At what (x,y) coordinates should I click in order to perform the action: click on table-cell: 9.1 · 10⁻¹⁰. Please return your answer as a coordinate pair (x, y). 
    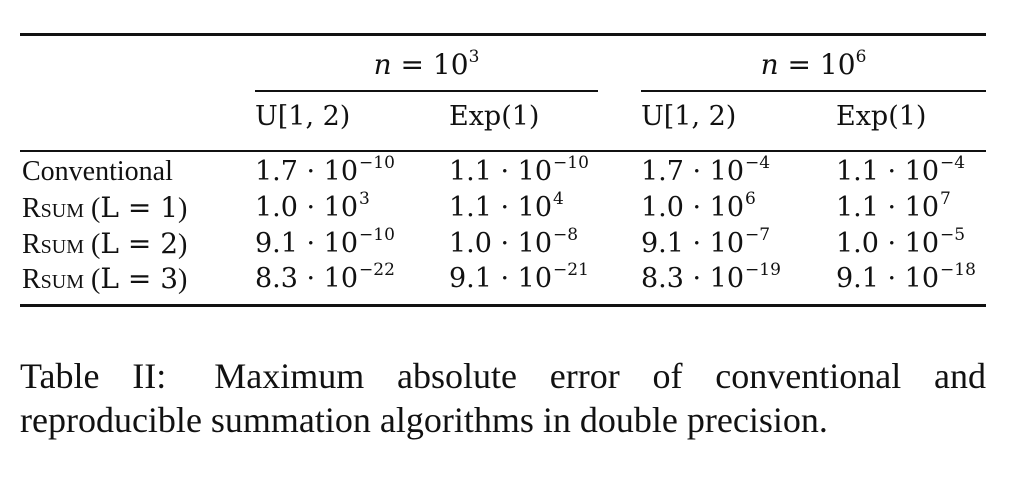
    Looking at the image, I should click on (325, 242).